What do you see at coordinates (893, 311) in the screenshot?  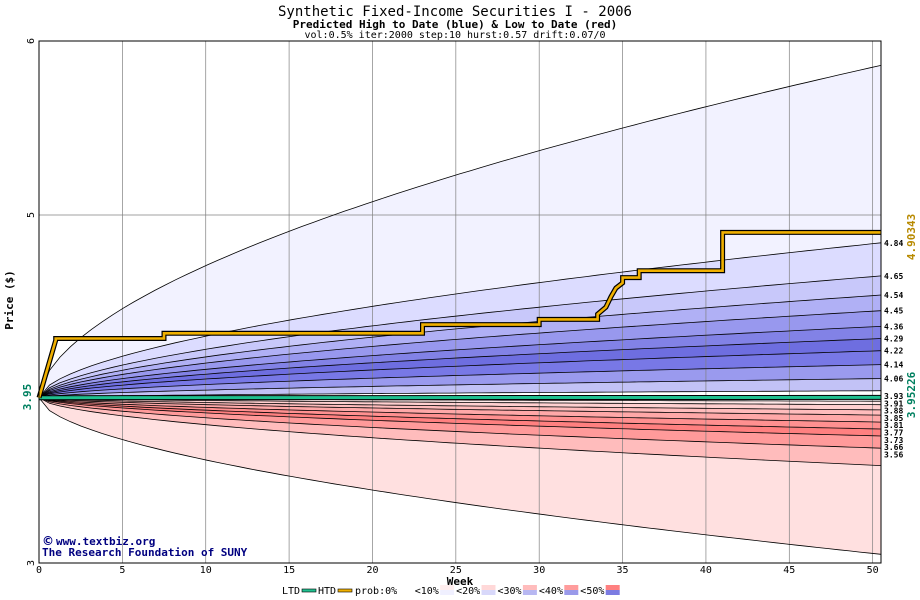 I see `band-value-label: 4.45` at bounding box center [893, 311].